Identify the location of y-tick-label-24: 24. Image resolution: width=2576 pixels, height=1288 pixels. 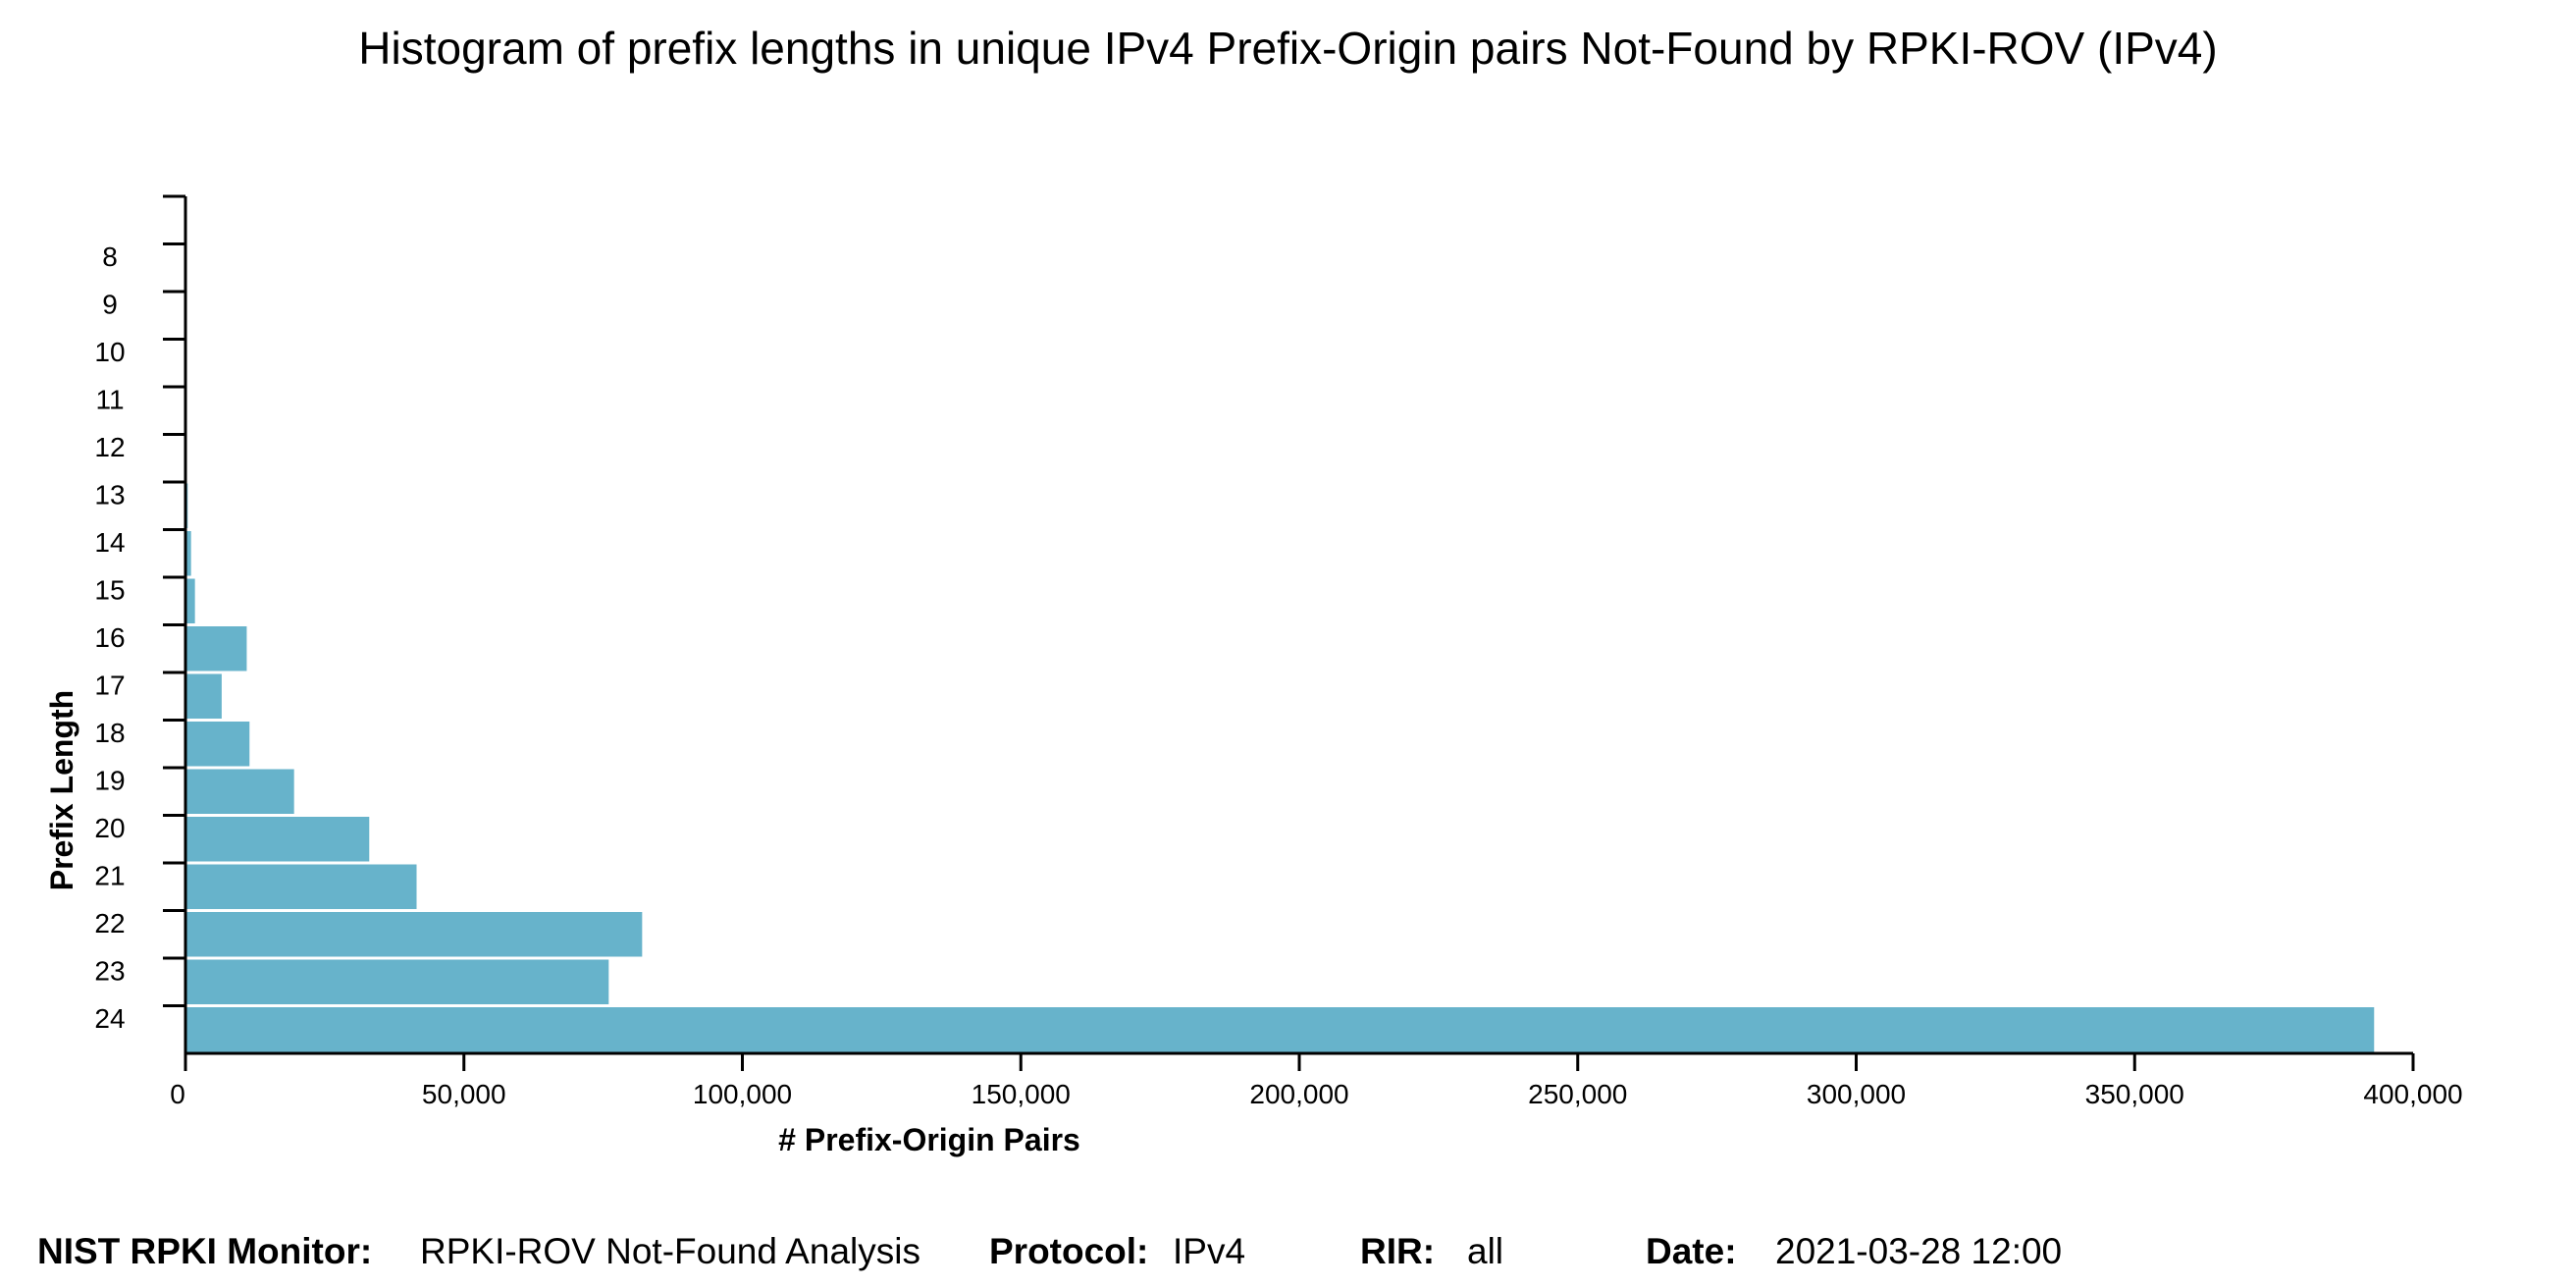
(109, 1018).